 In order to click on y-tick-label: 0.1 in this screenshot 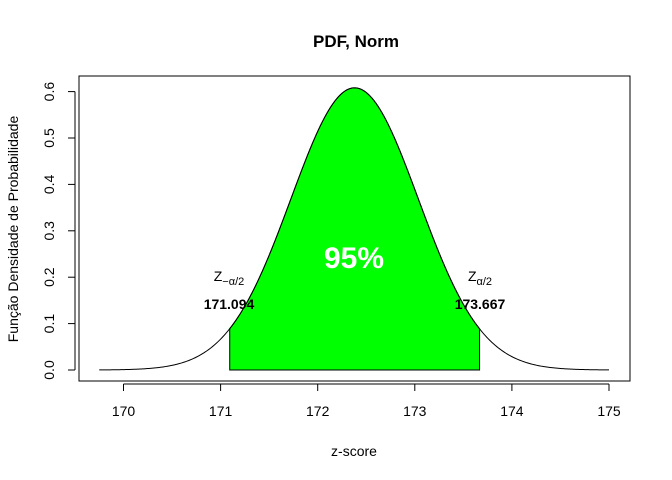, I will do `click(49, 324)`.